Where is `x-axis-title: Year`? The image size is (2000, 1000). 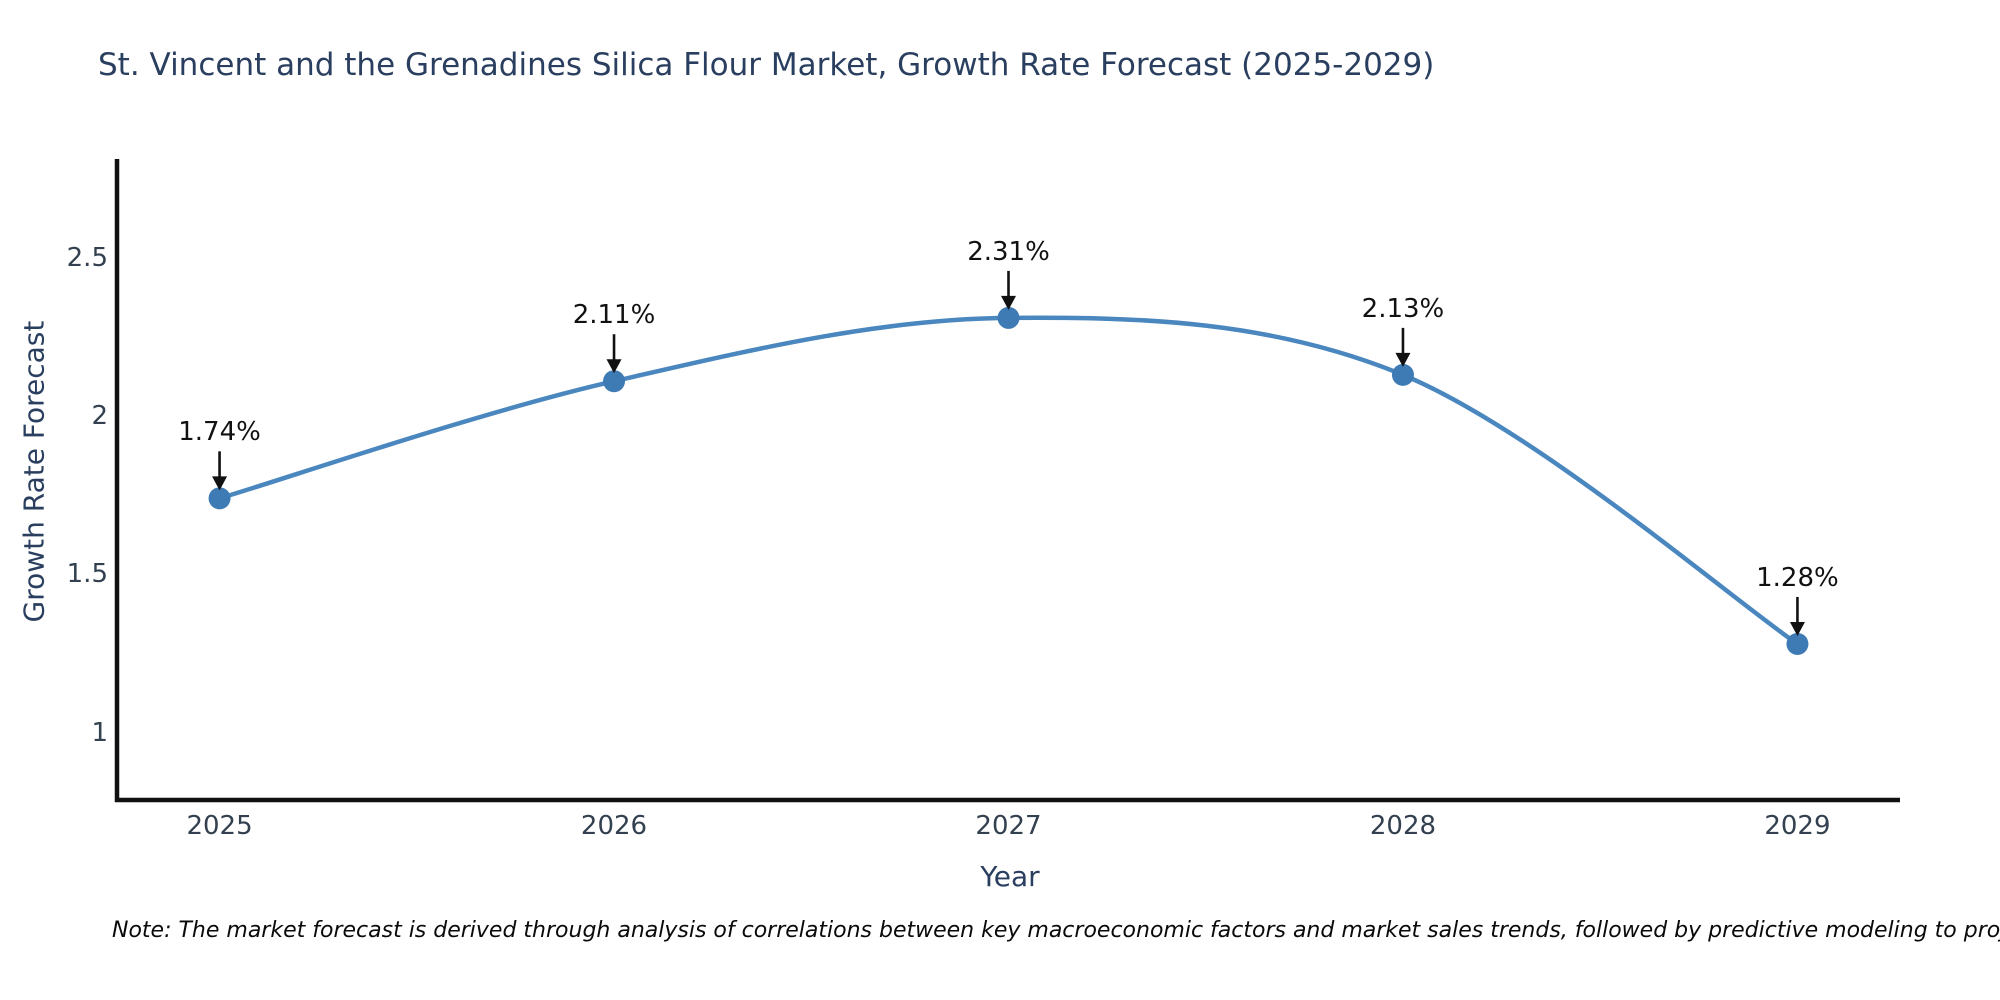
x-axis-title: Year is located at coordinates (1010, 876).